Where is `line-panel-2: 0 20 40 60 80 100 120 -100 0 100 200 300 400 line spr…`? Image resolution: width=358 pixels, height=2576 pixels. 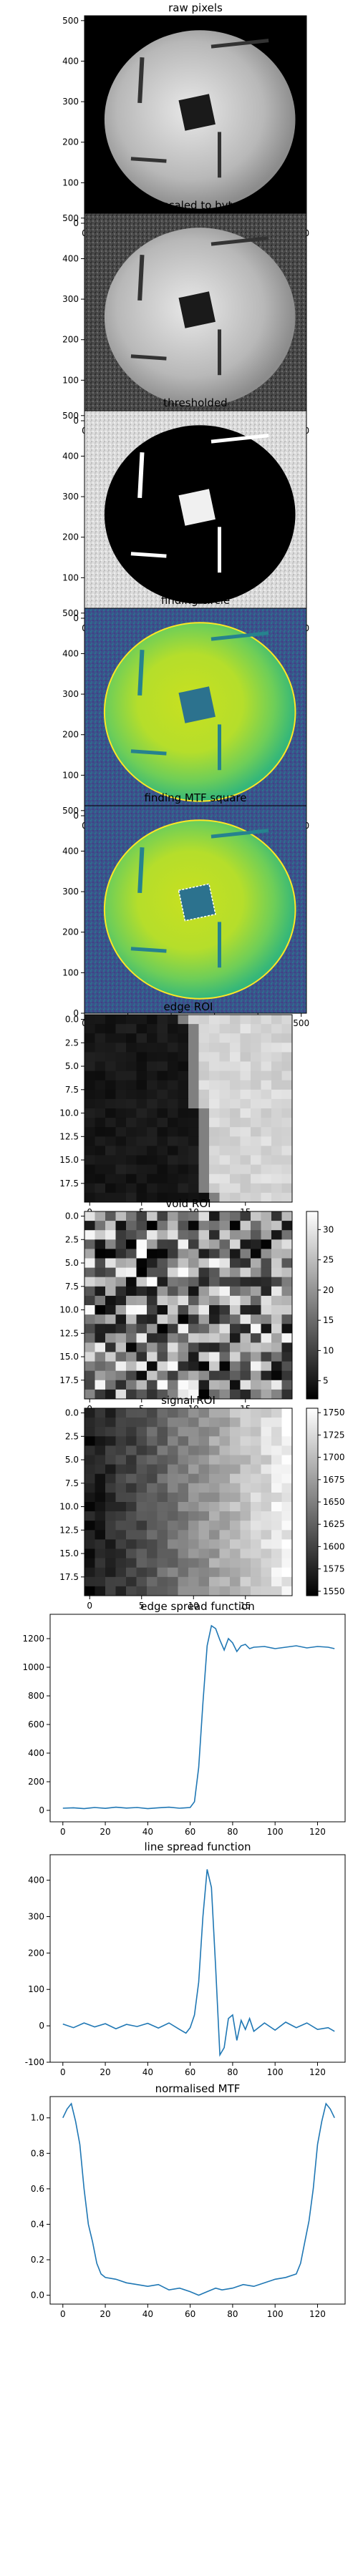 line-panel-2: 0 20 40 60 80 100 120 -100 0 100 200 300 400 line spr… is located at coordinates (185, 1958).